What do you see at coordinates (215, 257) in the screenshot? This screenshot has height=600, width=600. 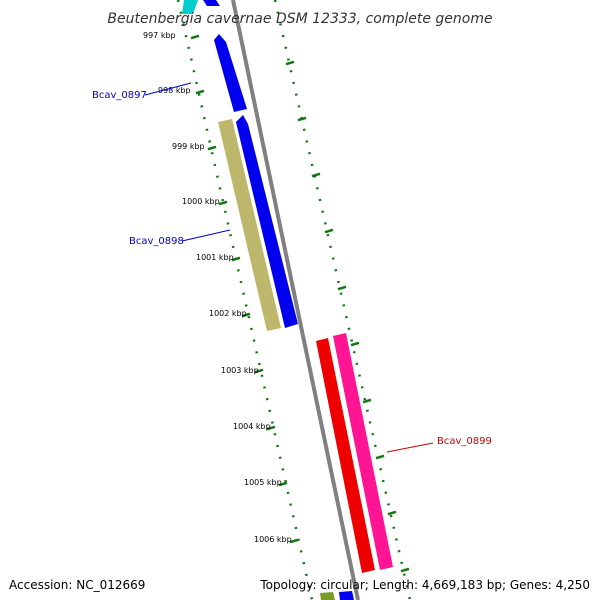 I see `tick-label: 1001 kbp` at bounding box center [215, 257].